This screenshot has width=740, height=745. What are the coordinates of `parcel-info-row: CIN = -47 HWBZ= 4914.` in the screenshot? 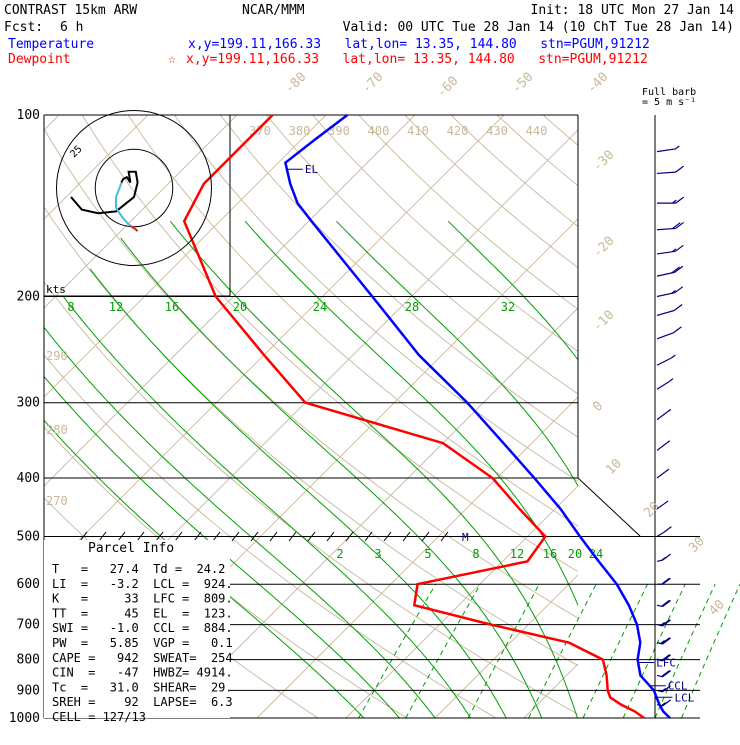 It's located at (142, 673).